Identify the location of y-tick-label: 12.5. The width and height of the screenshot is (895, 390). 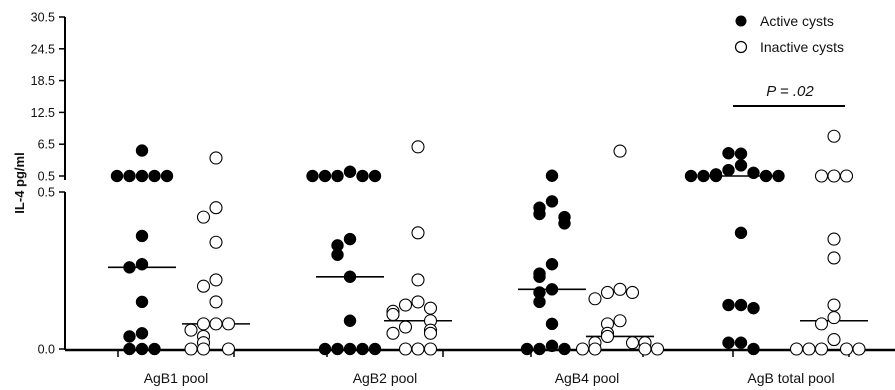
(43, 113).